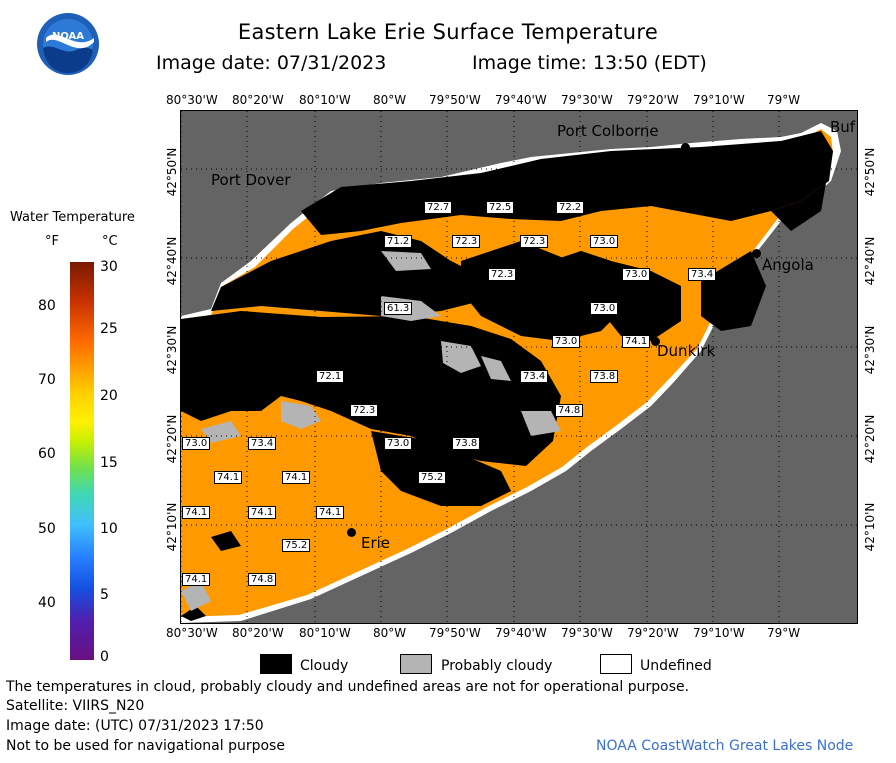 The image size is (896, 763). Describe the element at coordinates (398, 308) in the screenshot. I see `temp-label: 61.3` at that location.